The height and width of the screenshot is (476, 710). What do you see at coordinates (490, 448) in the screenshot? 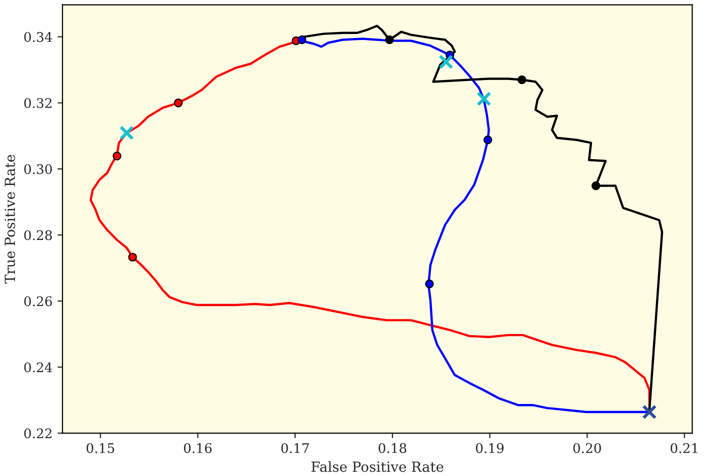
I see `x-tick-label: 0.19` at bounding box center [490, 448].